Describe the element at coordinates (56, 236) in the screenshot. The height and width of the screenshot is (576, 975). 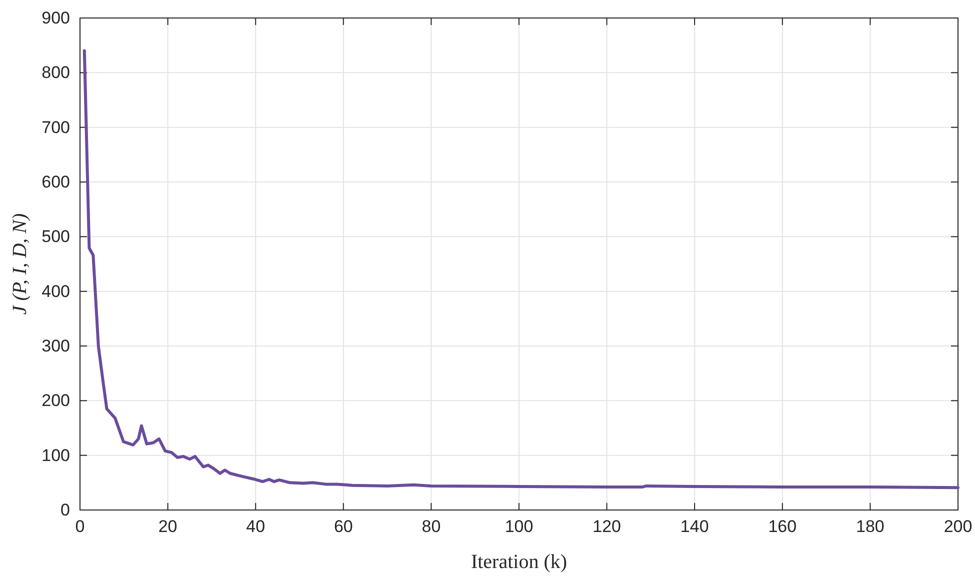
I see `y-tick-label: 500` at that location.